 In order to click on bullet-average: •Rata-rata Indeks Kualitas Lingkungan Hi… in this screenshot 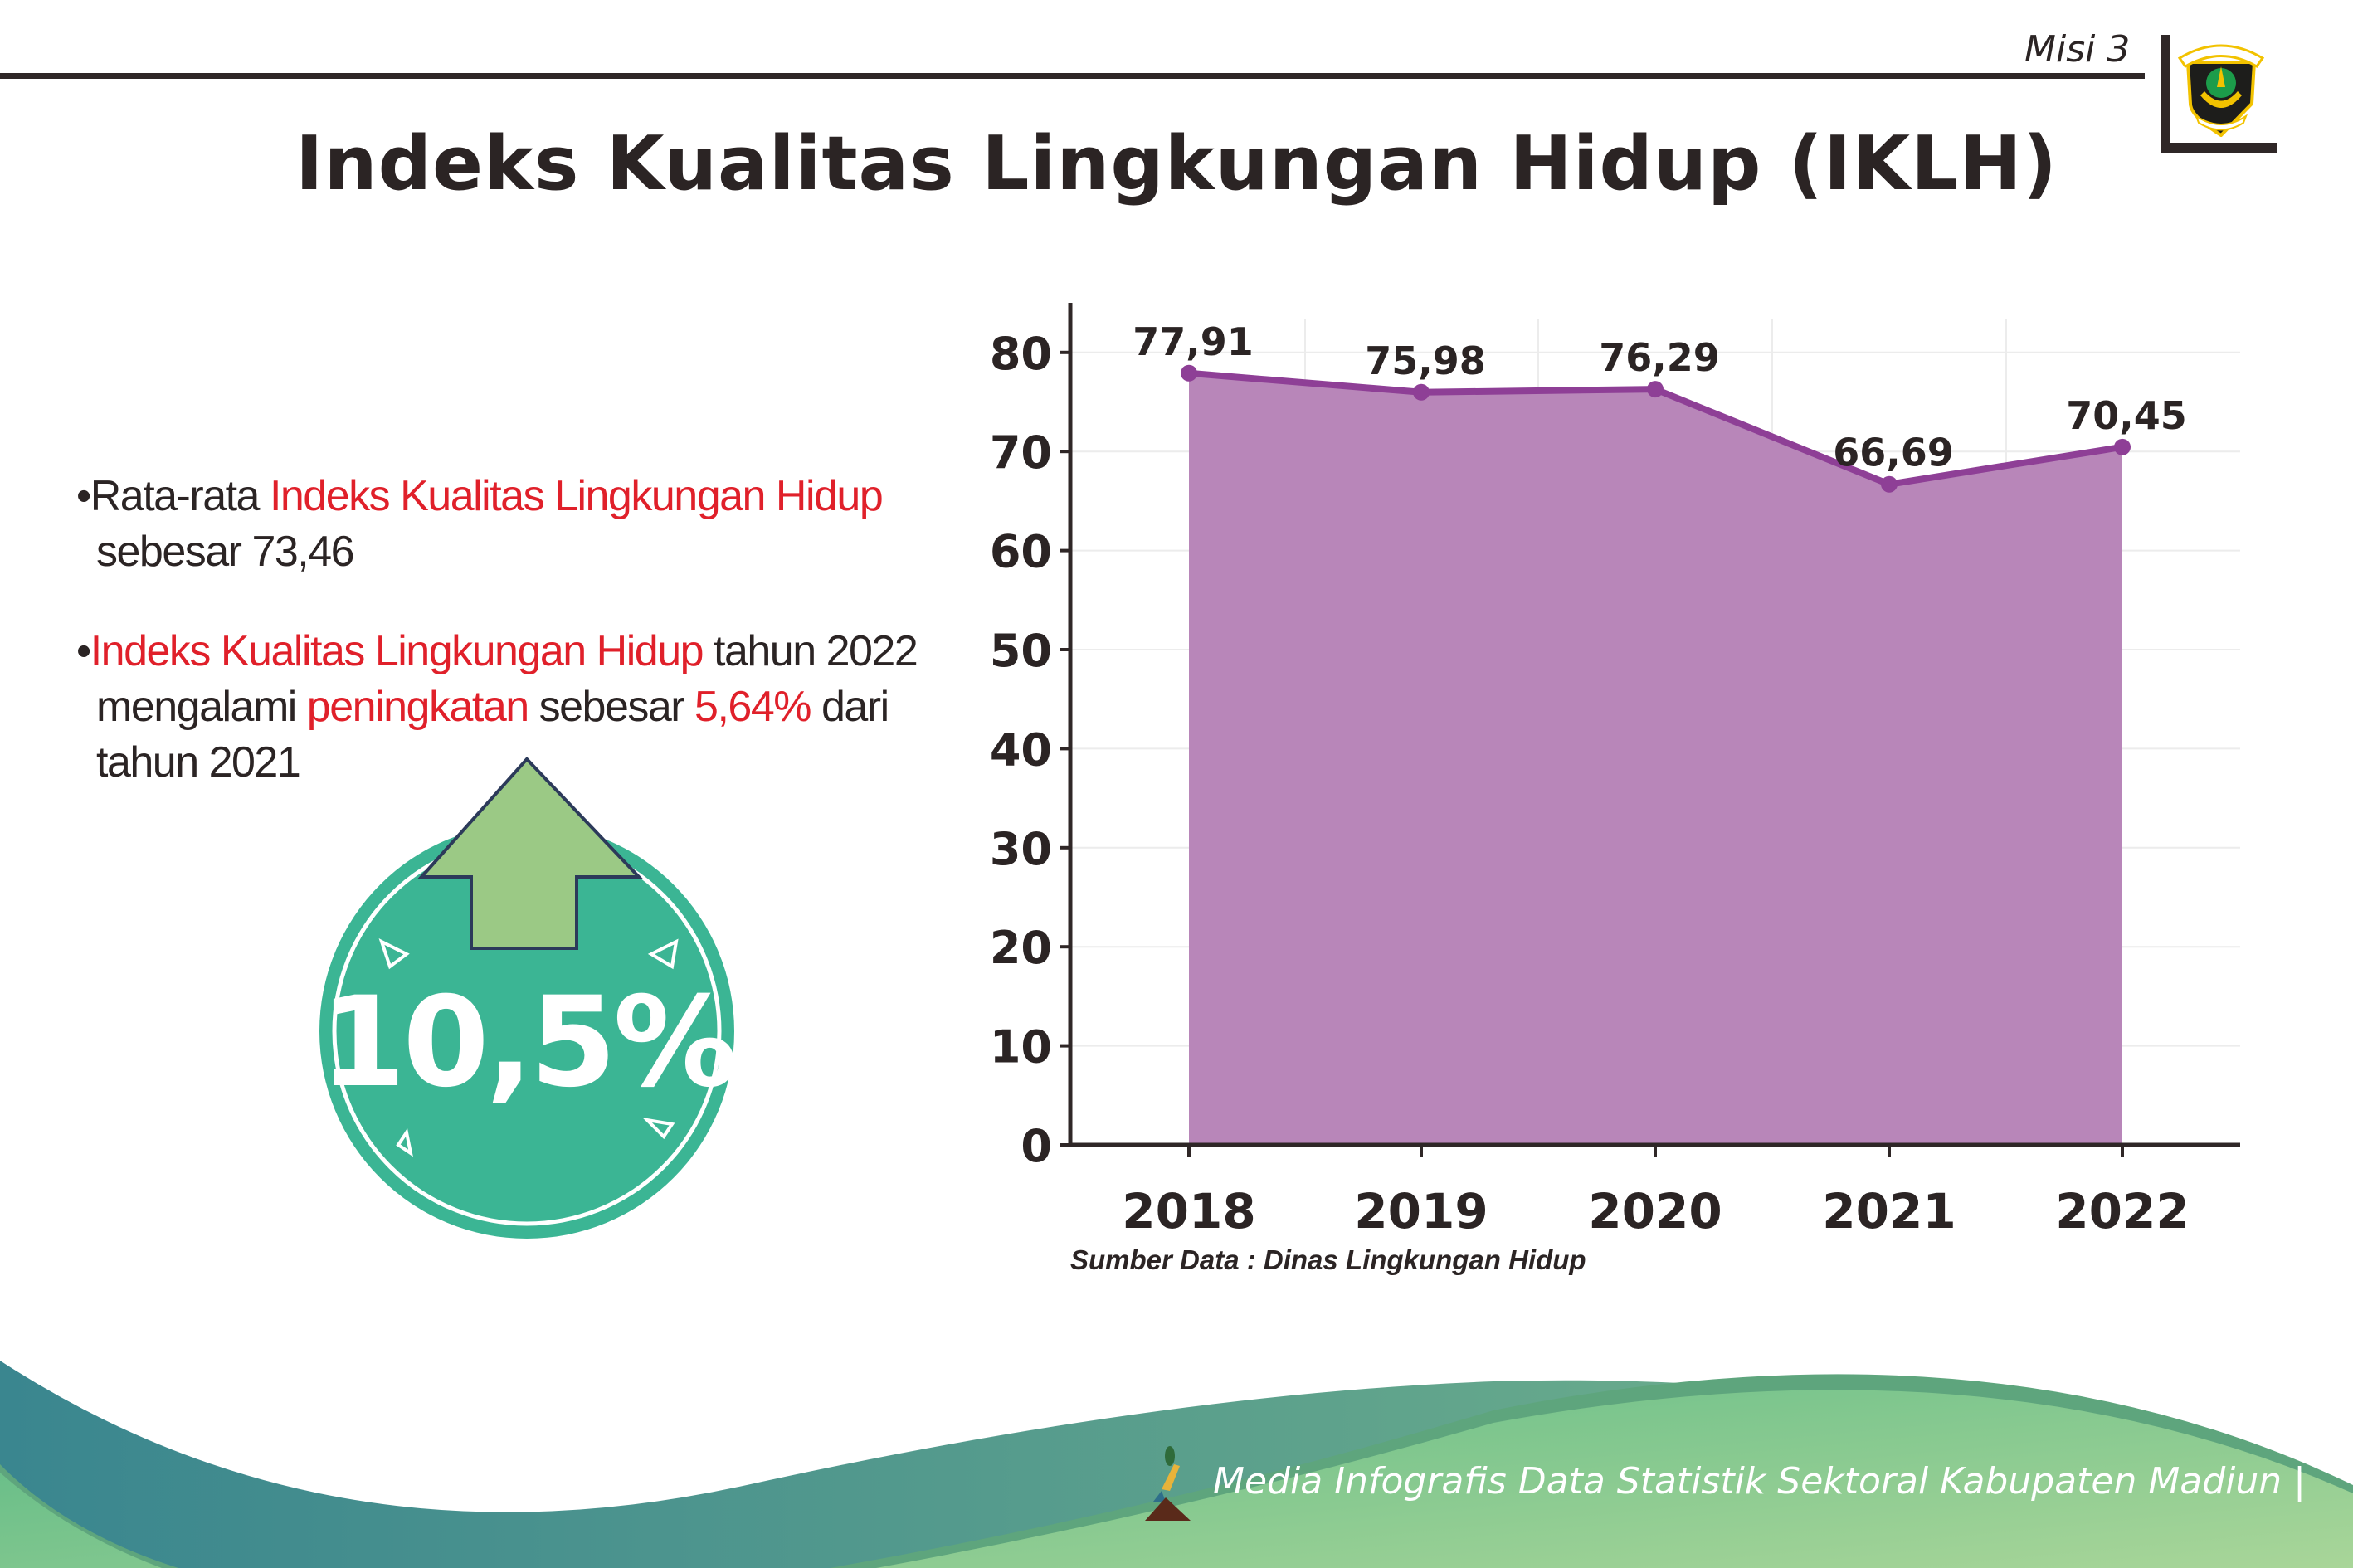, I will do `click(507, 524)`.